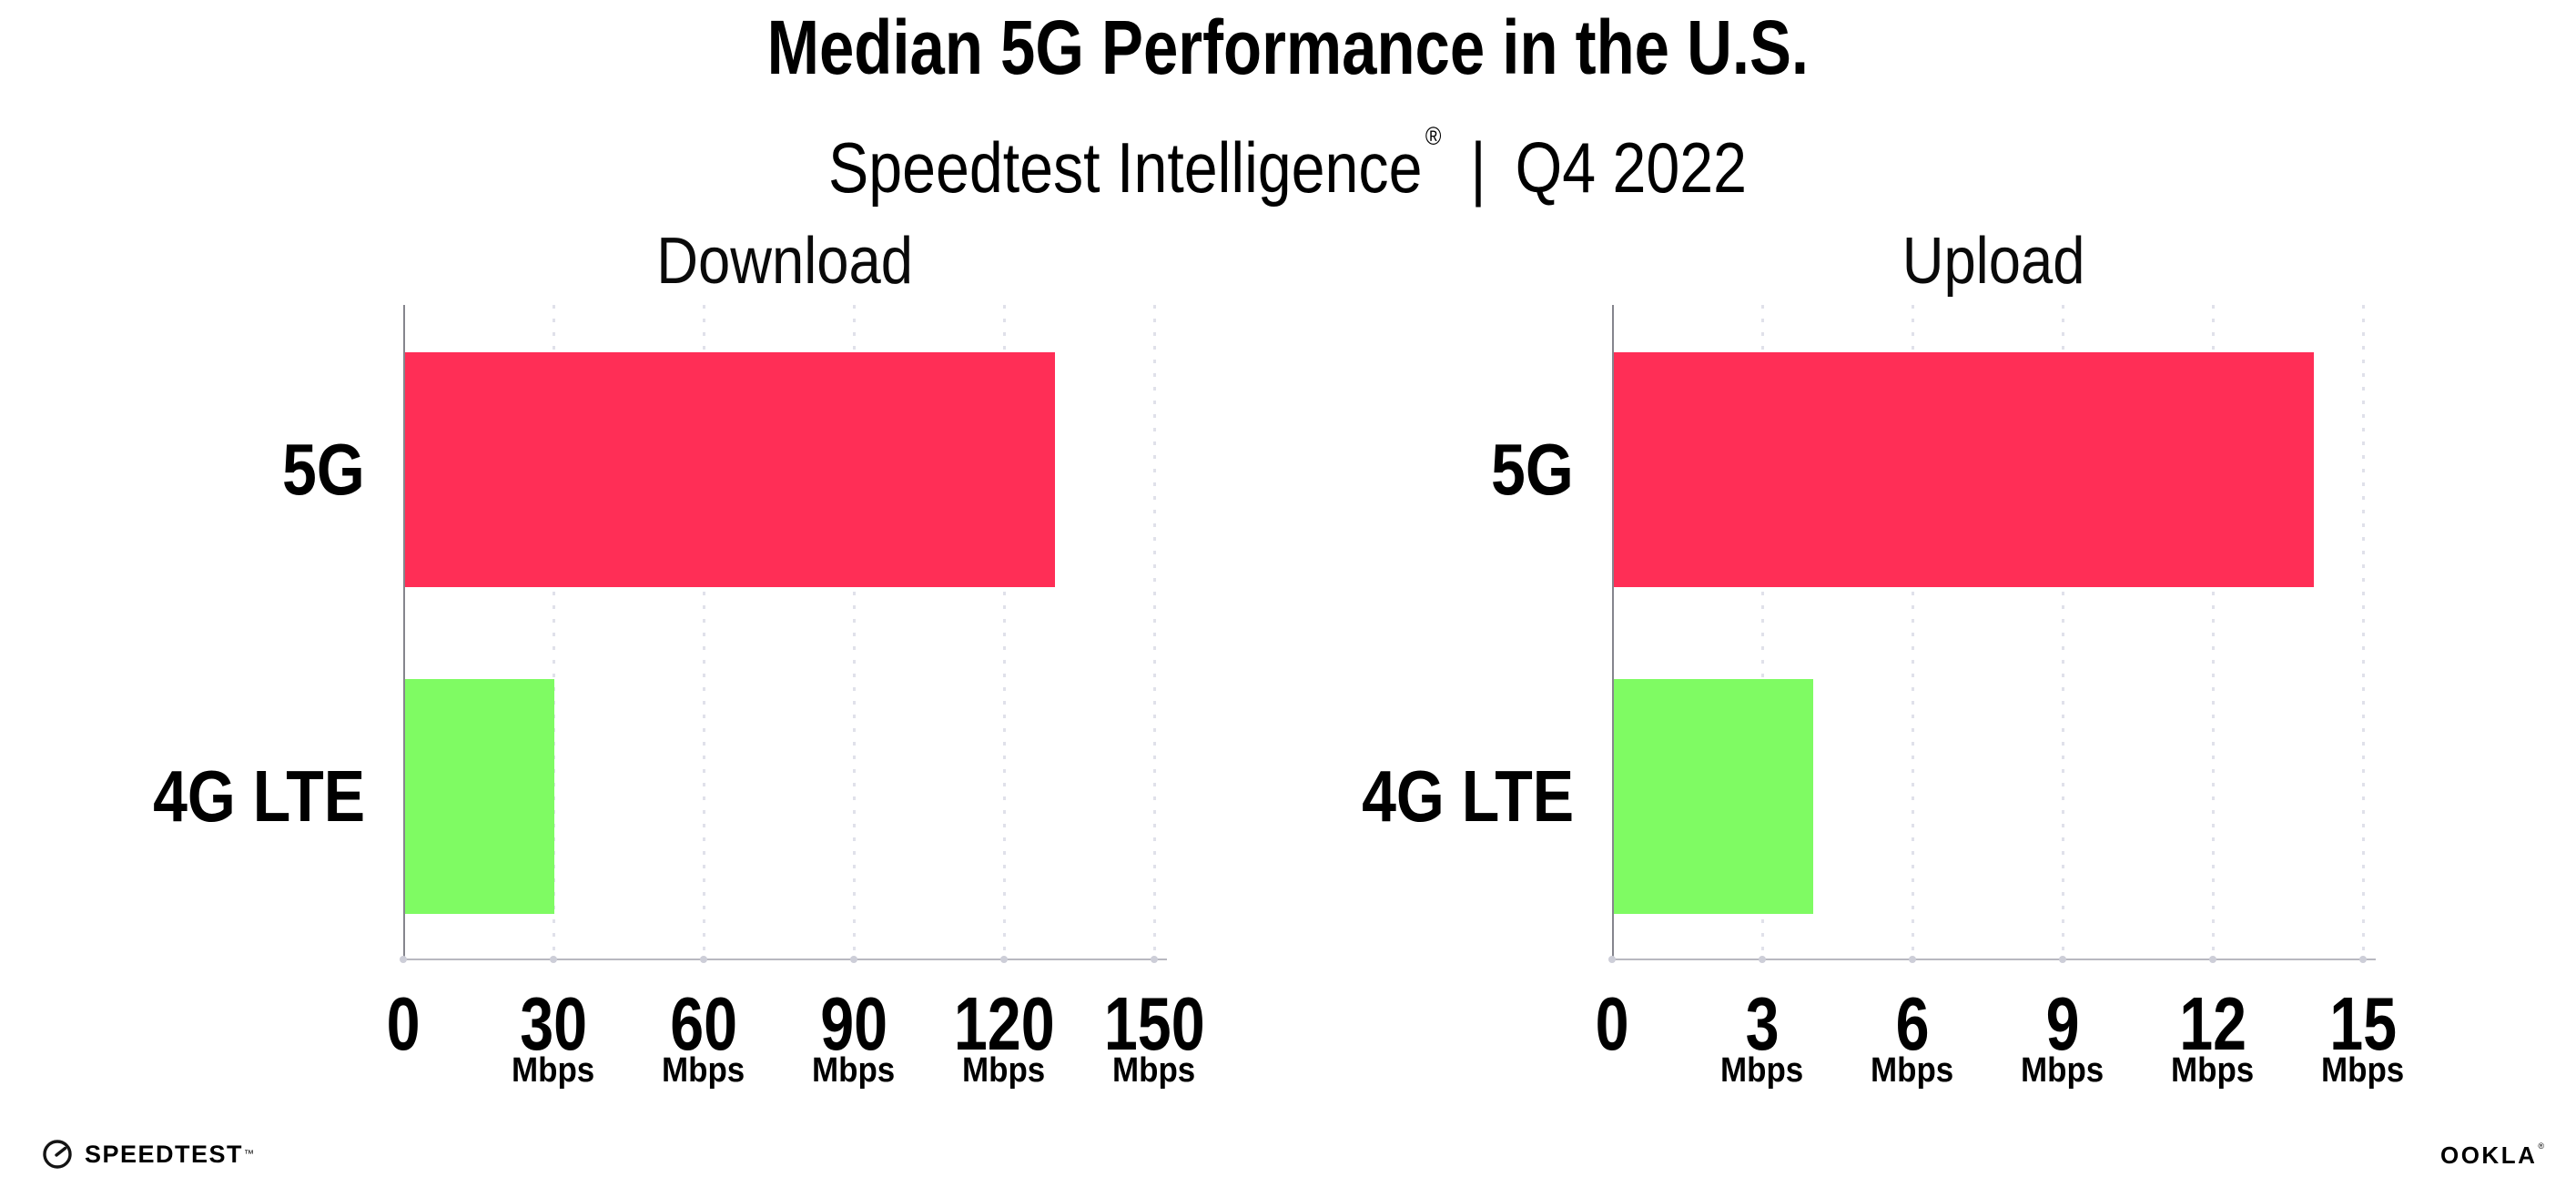 Image resolution: width=2576 pixels, height=1197 pixels. I want to click on tick-unit-30: Mbps, so click(553, 1070).